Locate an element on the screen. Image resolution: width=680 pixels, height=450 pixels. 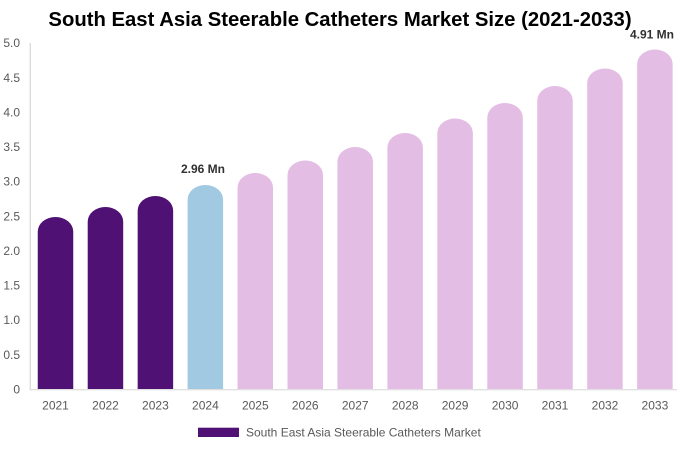
svg-text: 4.0 is located at coordinates (11, 113).